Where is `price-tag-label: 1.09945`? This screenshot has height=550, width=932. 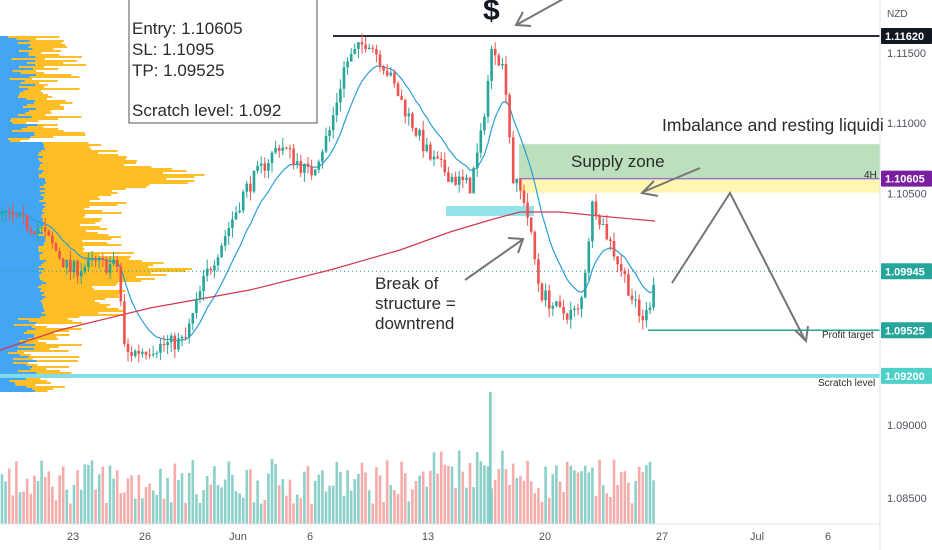 price-tag-label: 1.09945 is located at coordinates (905, 272).